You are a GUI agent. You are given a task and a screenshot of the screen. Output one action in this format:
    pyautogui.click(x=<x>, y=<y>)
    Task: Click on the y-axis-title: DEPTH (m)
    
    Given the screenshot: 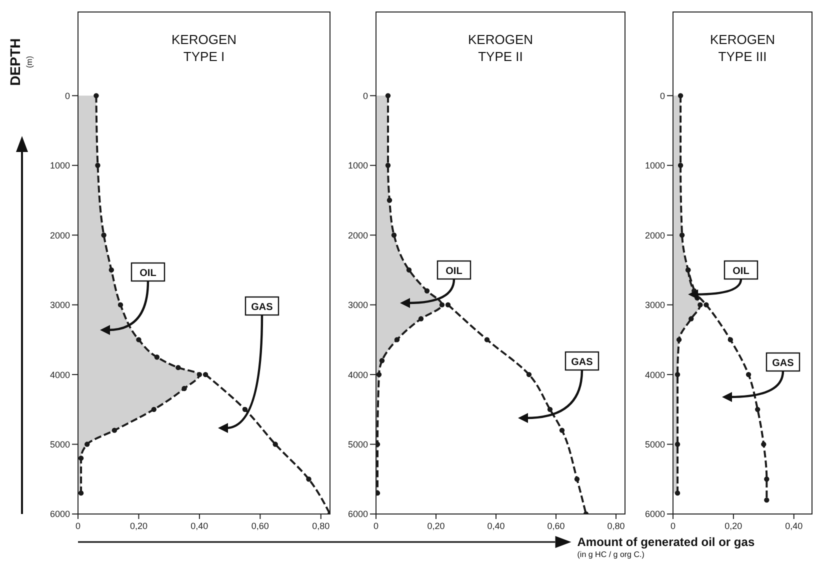 What is the action you would take?
    pyautogui.click(x=20, y=62)
    